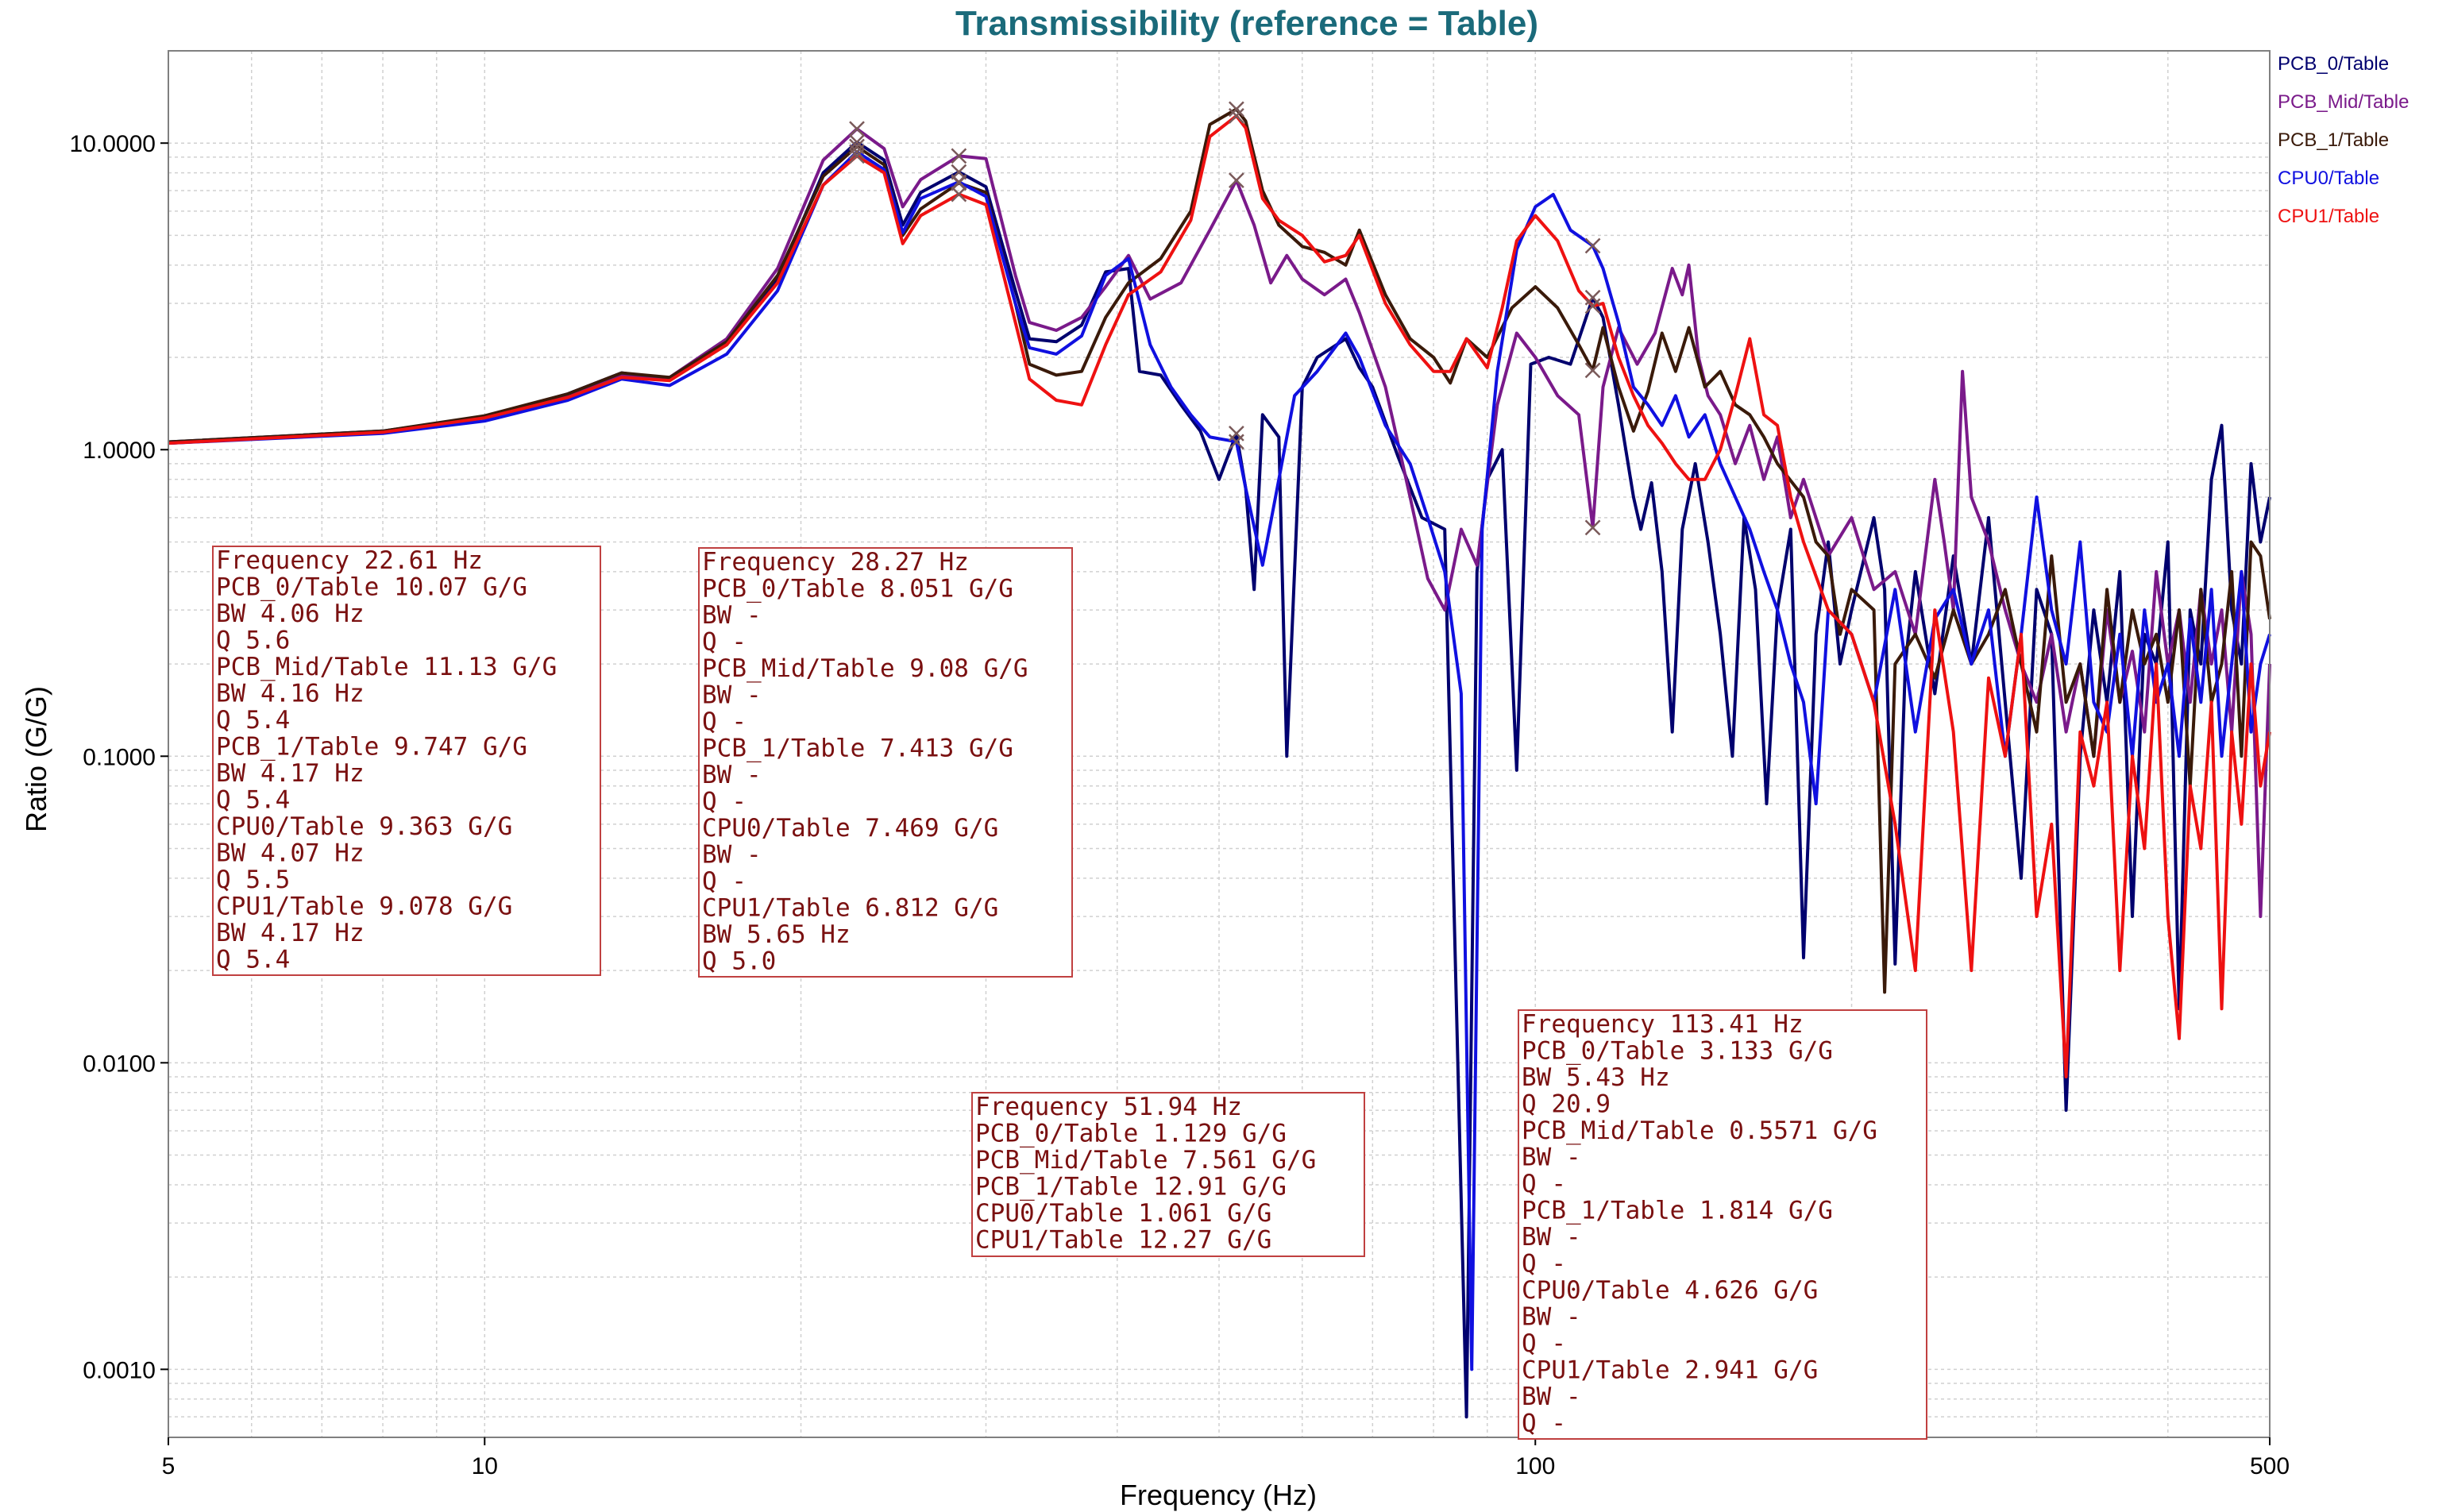 The image size is (2450, 1512). I want to click on peak-markers, so click(1225, 318).